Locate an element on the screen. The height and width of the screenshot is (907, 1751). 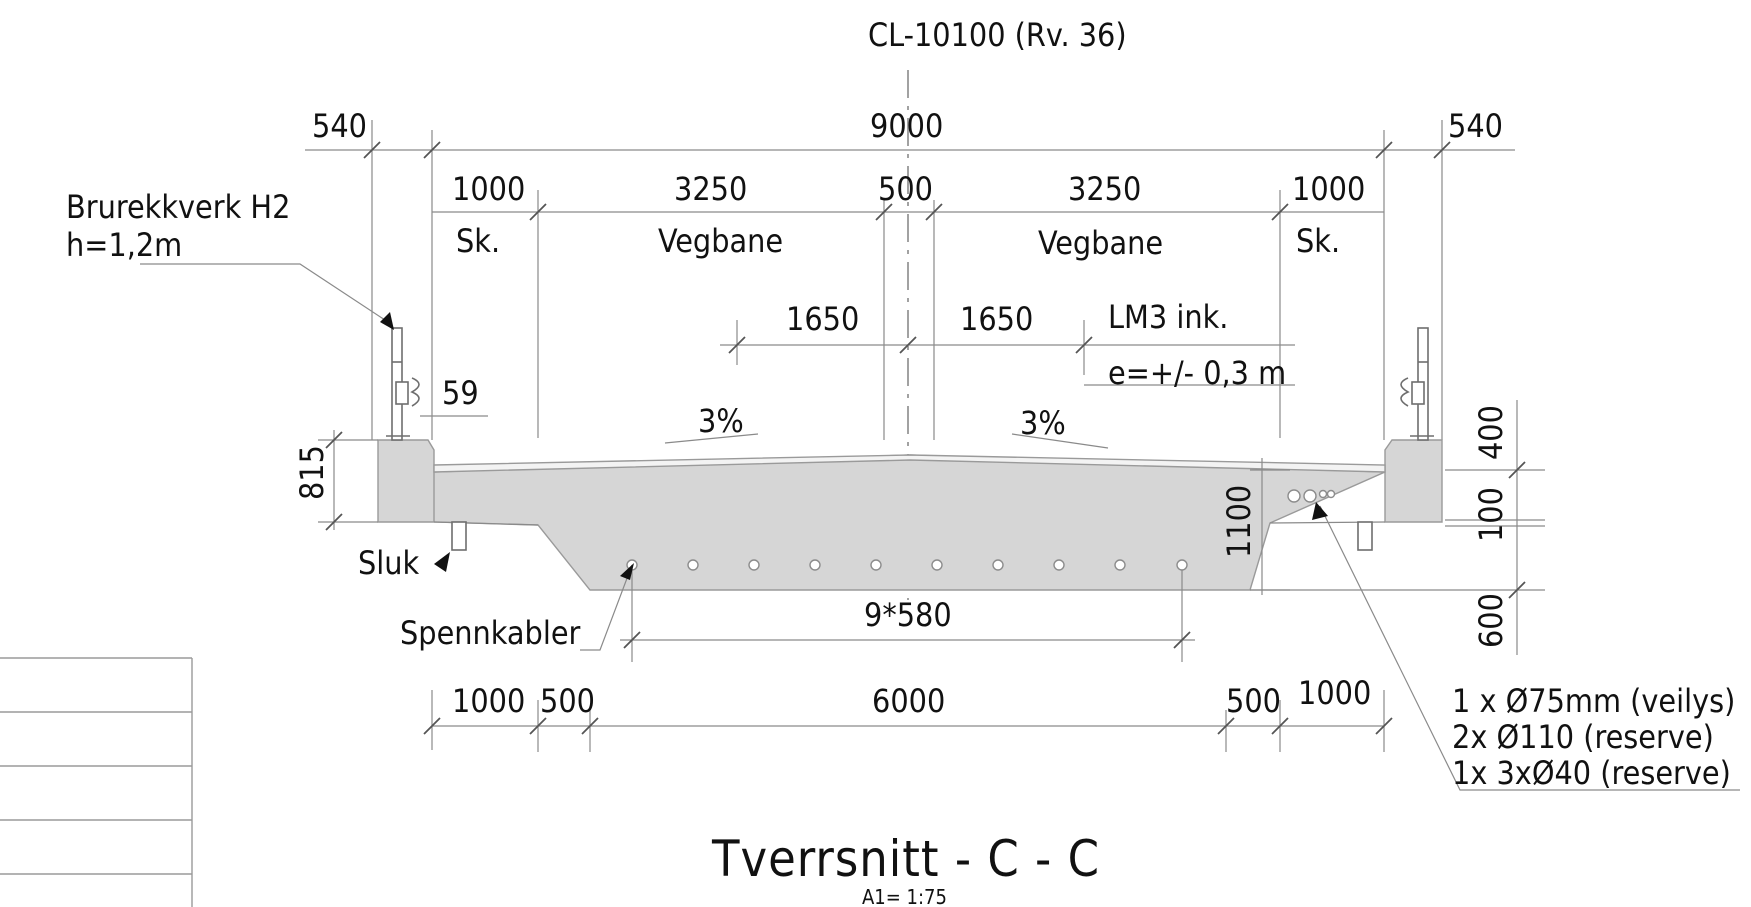
dim-bottom-right-shoulder: 1000 is located at coordinates (1334, 693).